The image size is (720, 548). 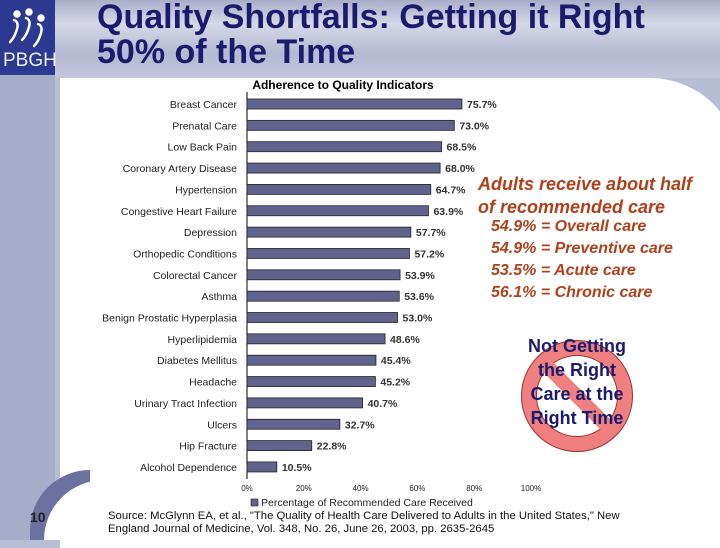 What do you see at coordinates (577, 418) in the screenshot?
I see `no-sign-line: Right Time` at bounding box center [577, 418].